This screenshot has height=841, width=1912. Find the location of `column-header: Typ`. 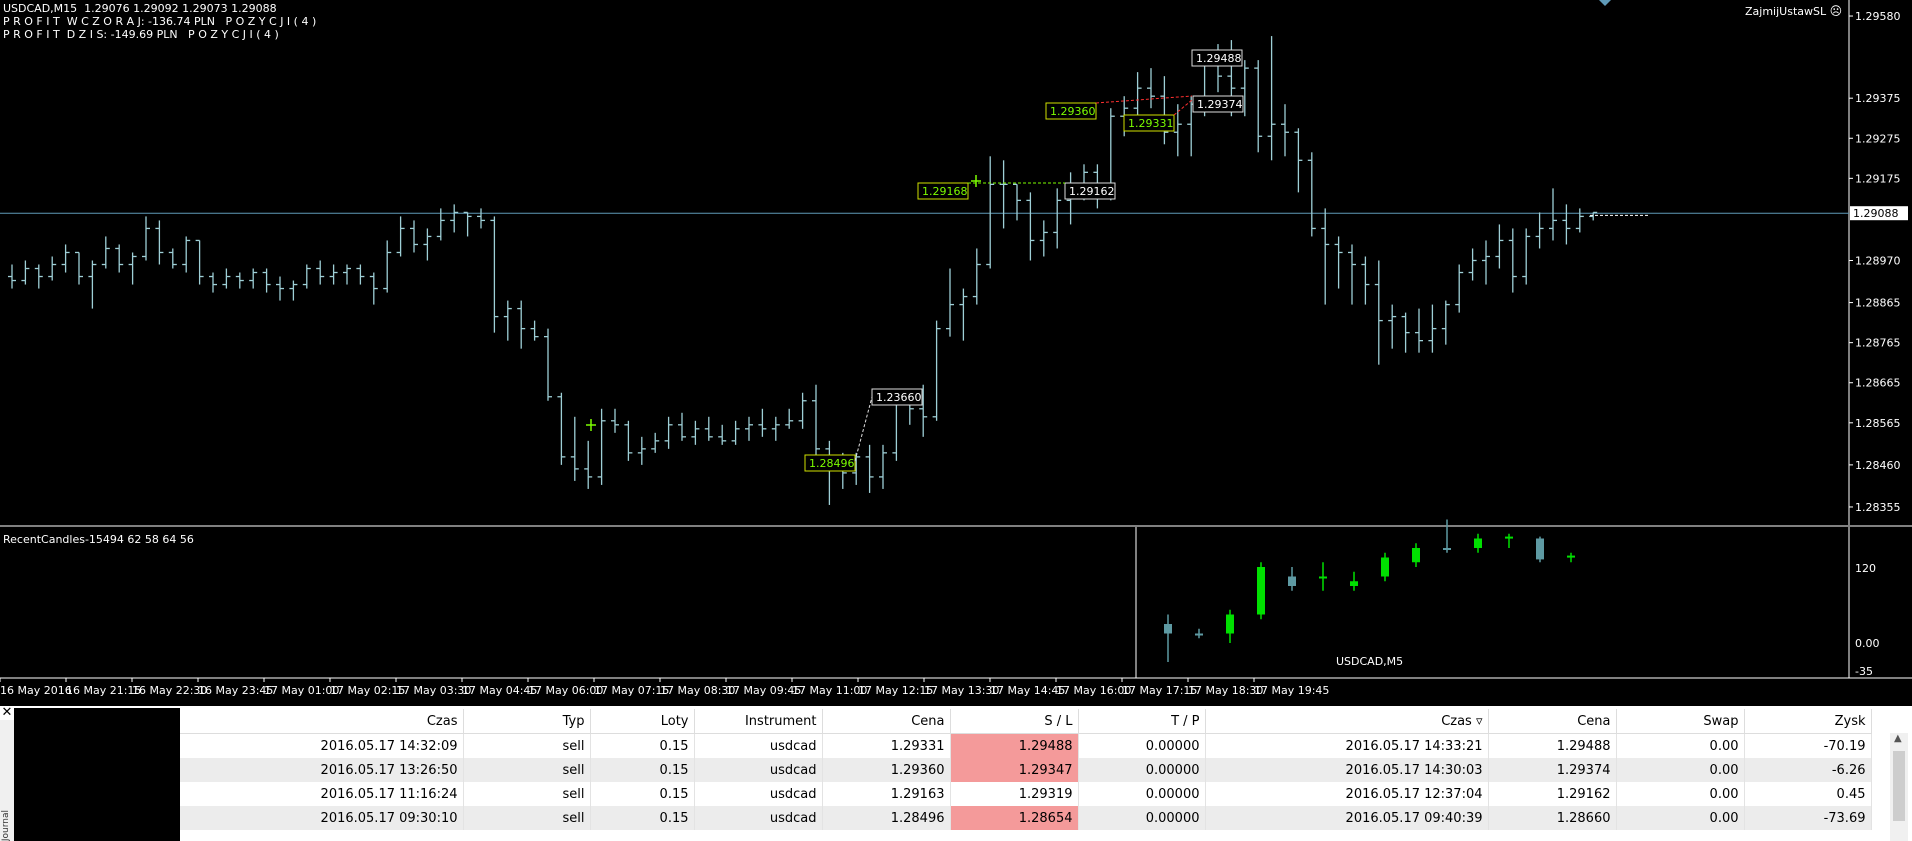

column-header: Typ is located at coordinates (527, 721).